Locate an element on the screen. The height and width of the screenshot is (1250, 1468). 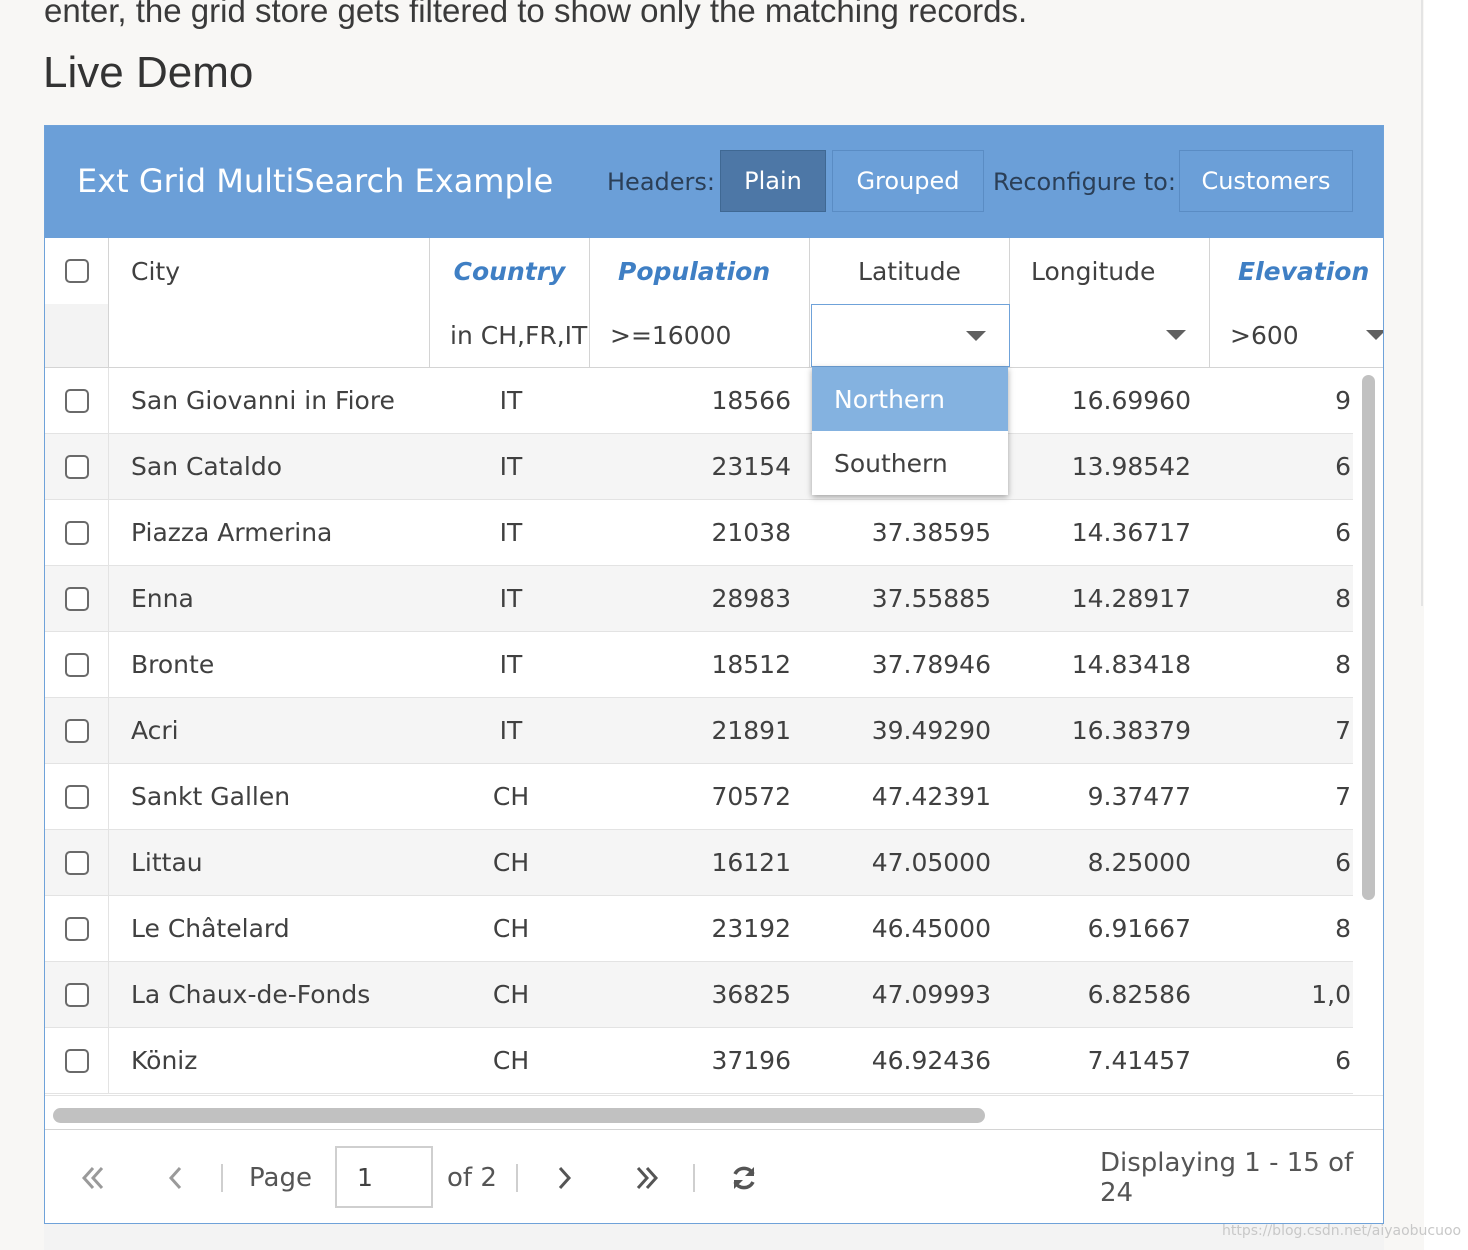
toolbar-separator is located at coordinates (517, 1178).